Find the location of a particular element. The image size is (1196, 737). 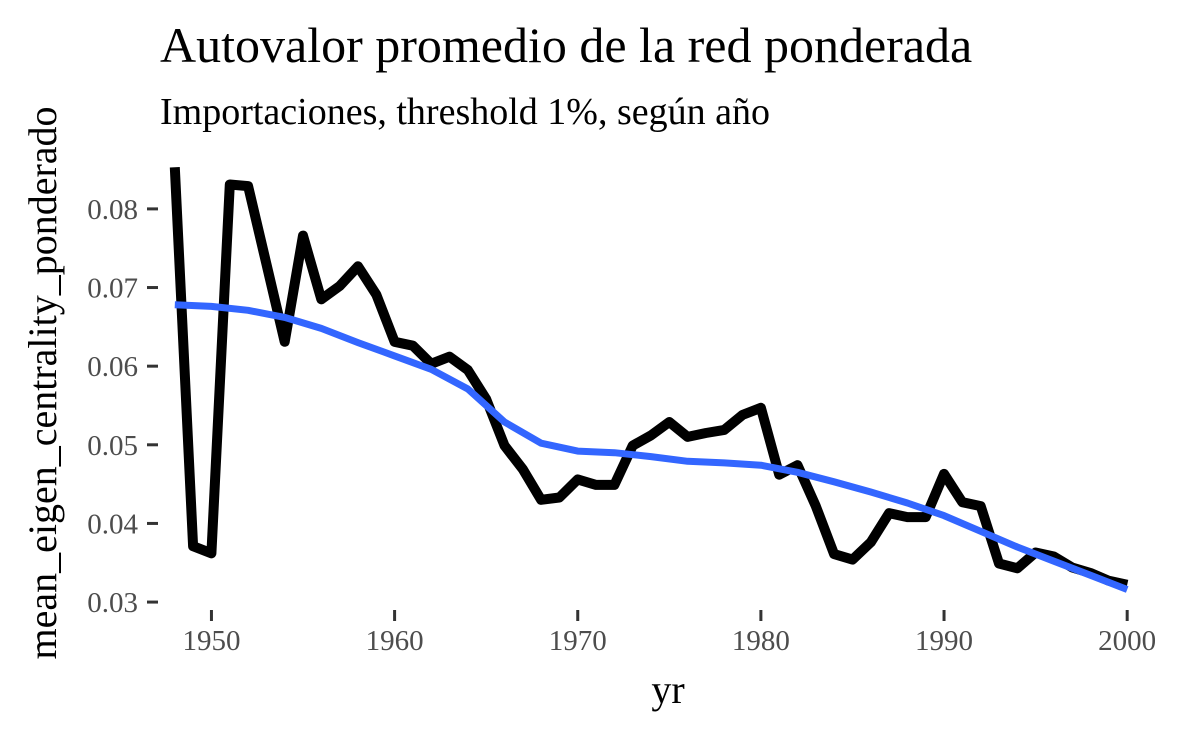

x-tick-label: 1980 is located at coordinates (761, 641).